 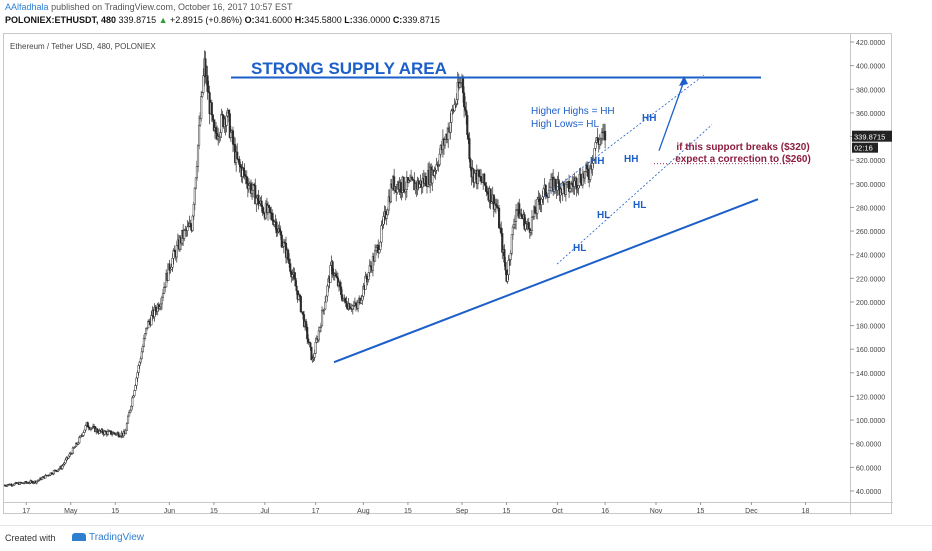 I want to click on supply-area-label: STRONG SUPPLY AREA, so click(x=349, y=68).